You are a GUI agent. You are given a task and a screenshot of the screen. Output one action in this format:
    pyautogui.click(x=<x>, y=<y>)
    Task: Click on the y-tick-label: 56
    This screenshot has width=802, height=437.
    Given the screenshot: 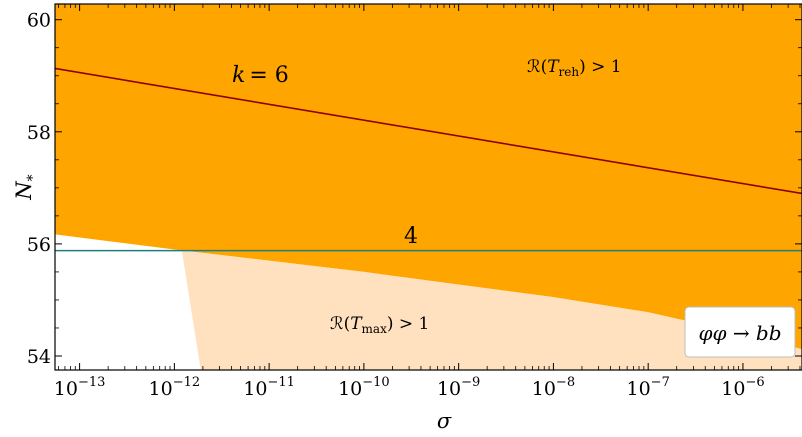 What is the action you would take?
    pyautogui.click(x=39, y=245)
    